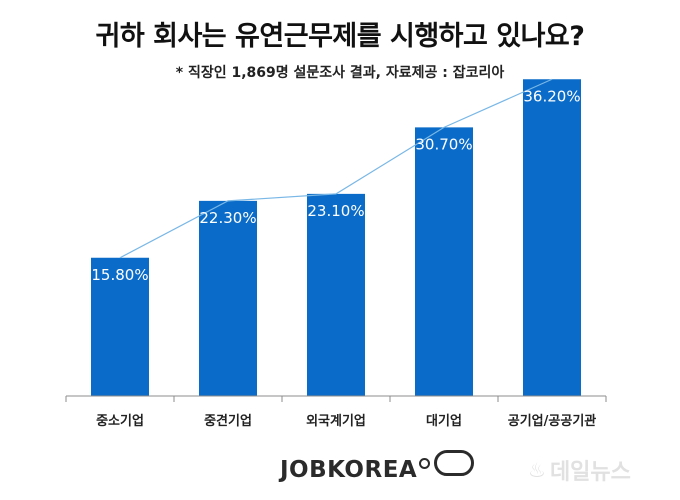 This screenshot has height=500, width=680. What do you see at coordinates (590, 472) in the screenshot?
I see `watermark-text: 데일뉴스` at bounding box center [590, 472].